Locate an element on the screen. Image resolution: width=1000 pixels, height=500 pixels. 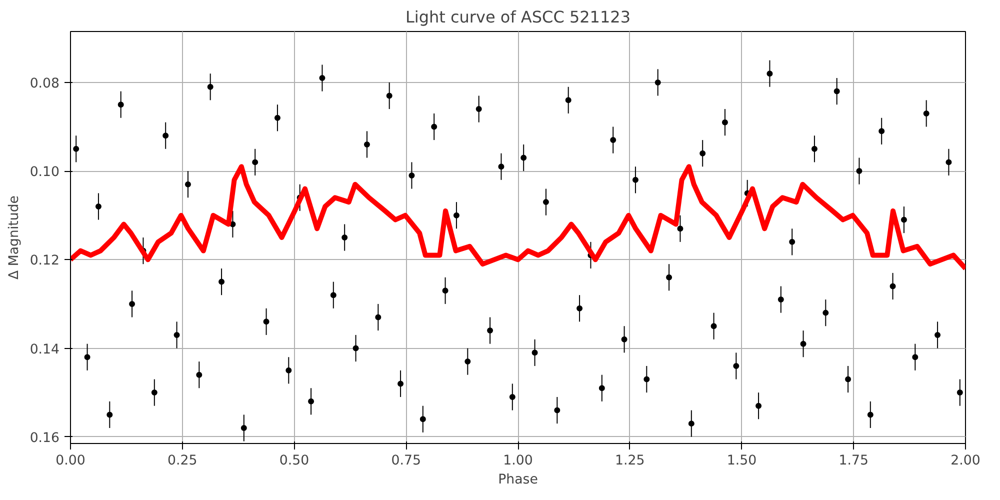
y-tick-label: 0.12 is located at coordinates (45, 261).